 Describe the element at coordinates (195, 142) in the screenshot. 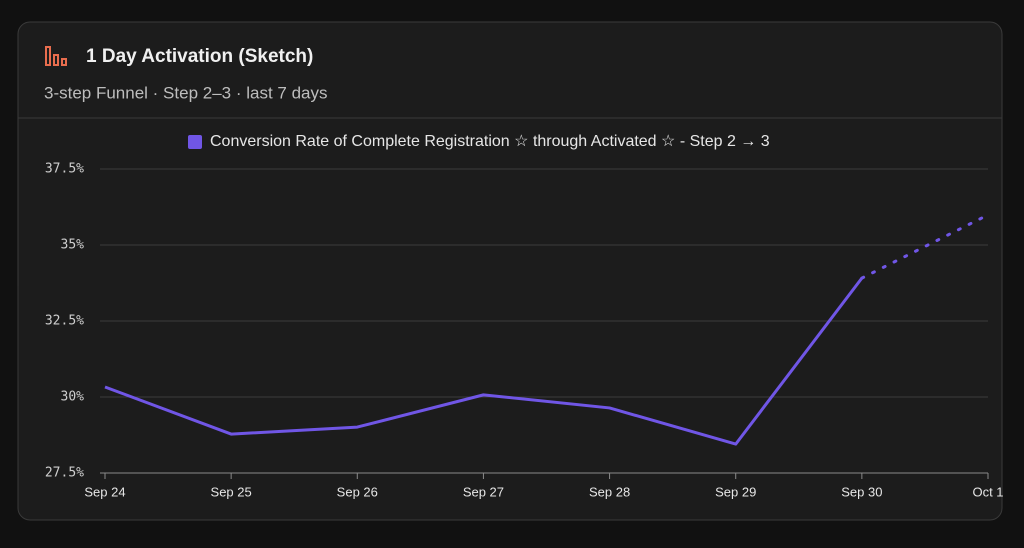

I see `legend-swatch` at that location.